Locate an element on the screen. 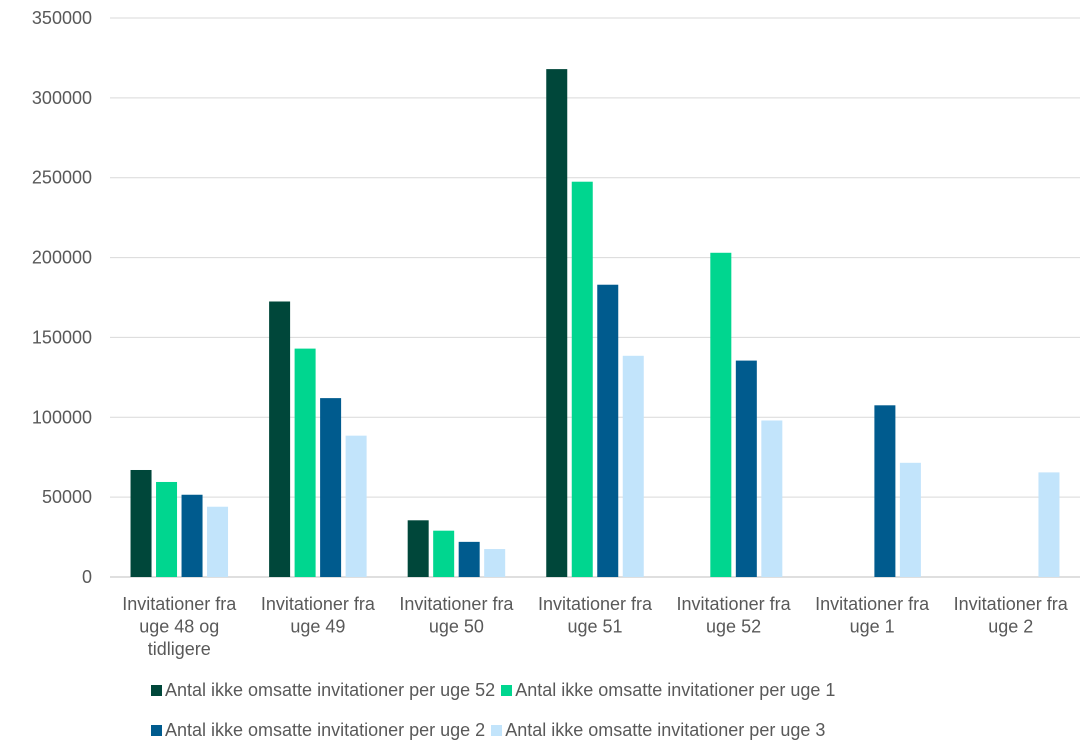  y-tick-label: 300000 is located at coordinates (62, 98).